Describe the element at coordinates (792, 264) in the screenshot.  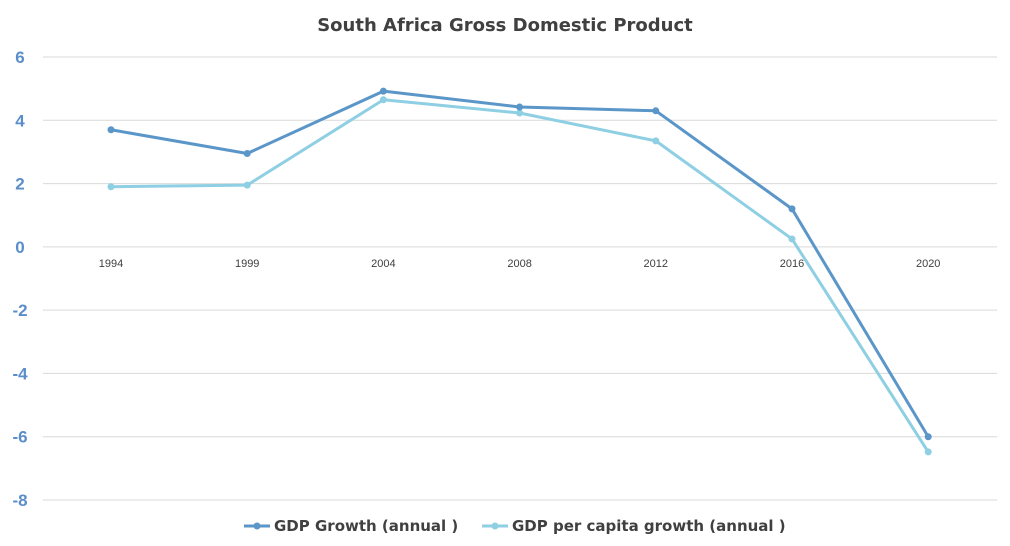
I see `x-tick-label: 2016` at that location.